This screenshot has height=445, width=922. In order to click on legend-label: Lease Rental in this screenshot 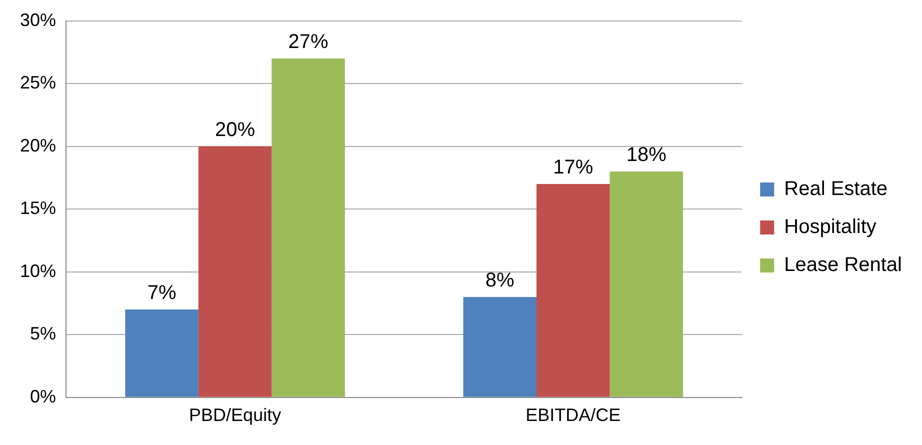, I will do `click(843, 265)`.